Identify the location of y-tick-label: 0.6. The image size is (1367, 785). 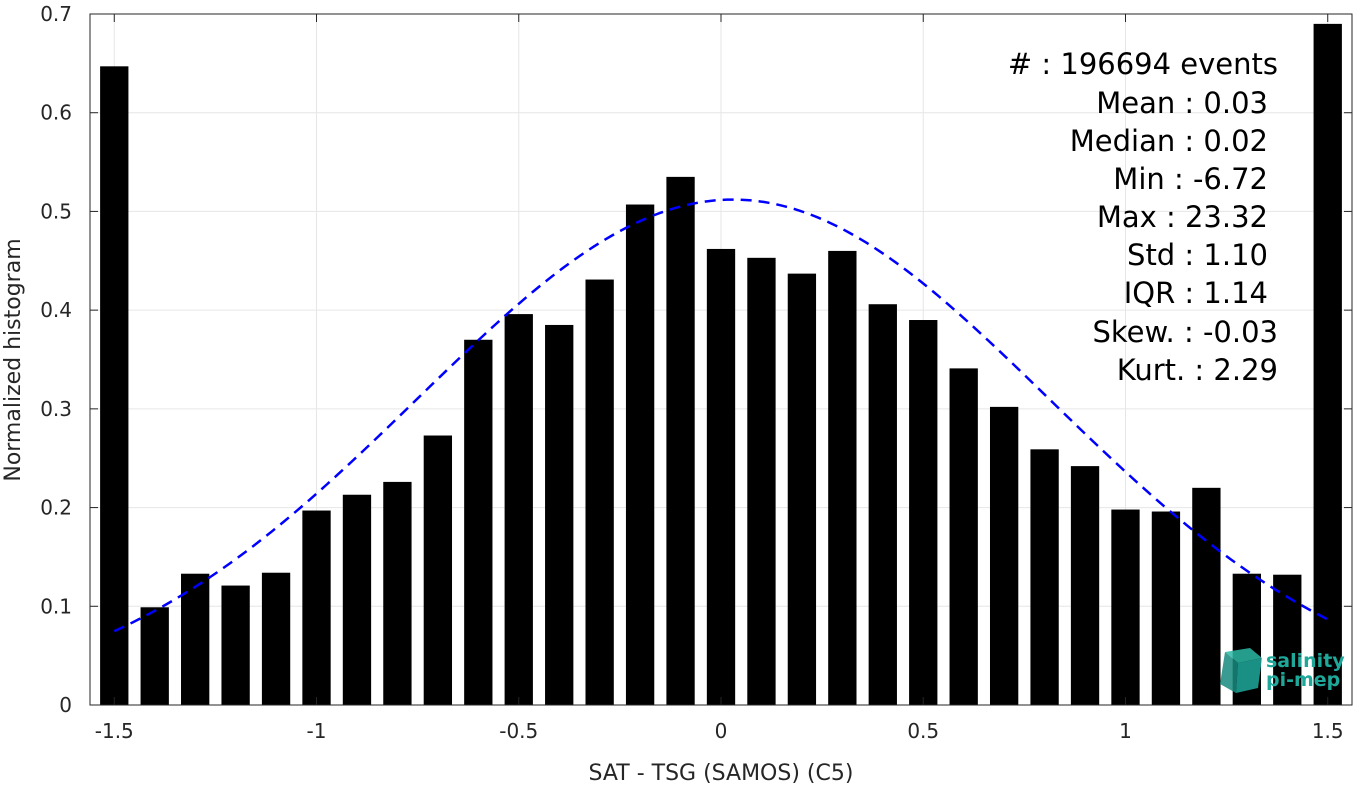
(56, 113).